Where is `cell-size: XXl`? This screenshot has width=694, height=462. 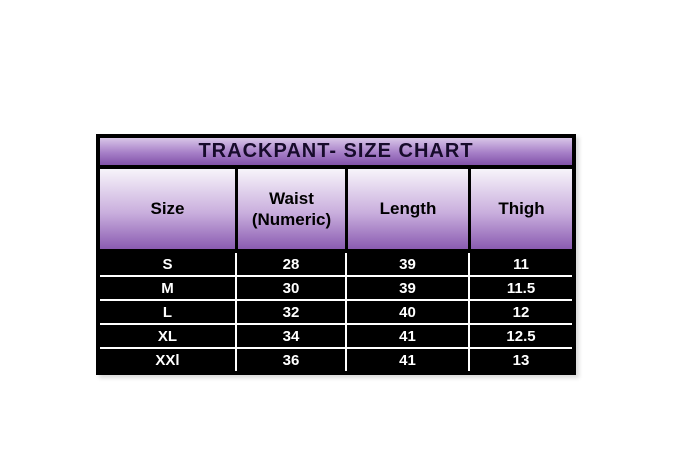
cell-size: XXl is located at coordinates (167, 360).